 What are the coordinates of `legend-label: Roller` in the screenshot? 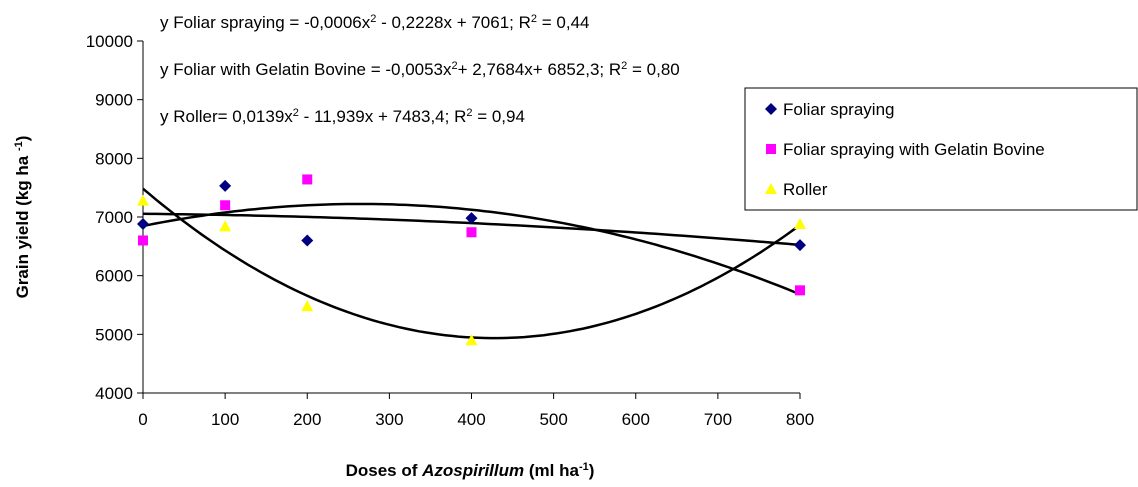 It's located at (805, 189).